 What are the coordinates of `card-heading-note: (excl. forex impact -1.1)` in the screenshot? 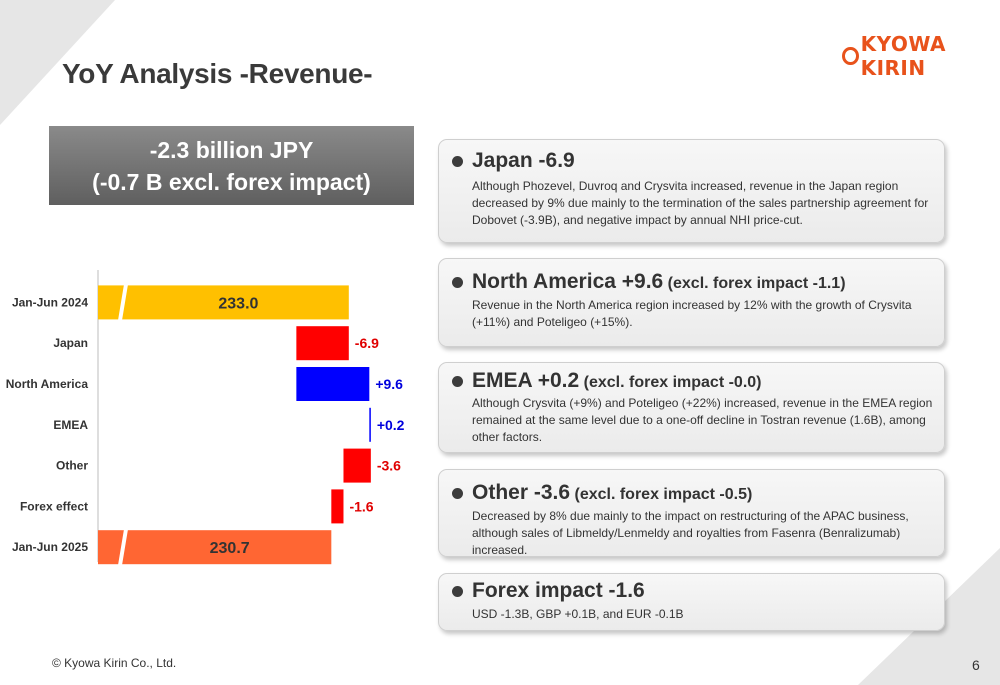 It's located at (756, 283).